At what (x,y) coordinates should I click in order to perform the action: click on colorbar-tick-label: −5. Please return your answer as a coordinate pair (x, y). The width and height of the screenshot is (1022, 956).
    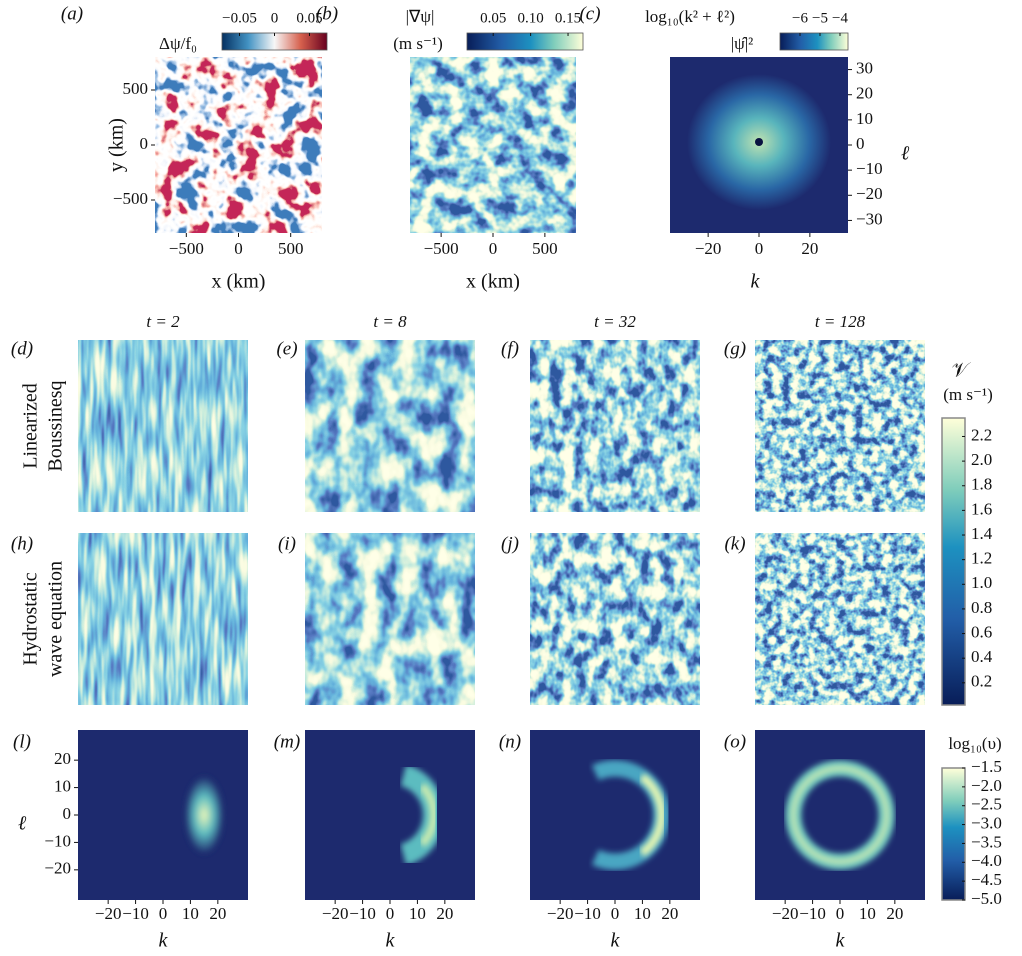
    Looking at the image, I should click on (820, 18).